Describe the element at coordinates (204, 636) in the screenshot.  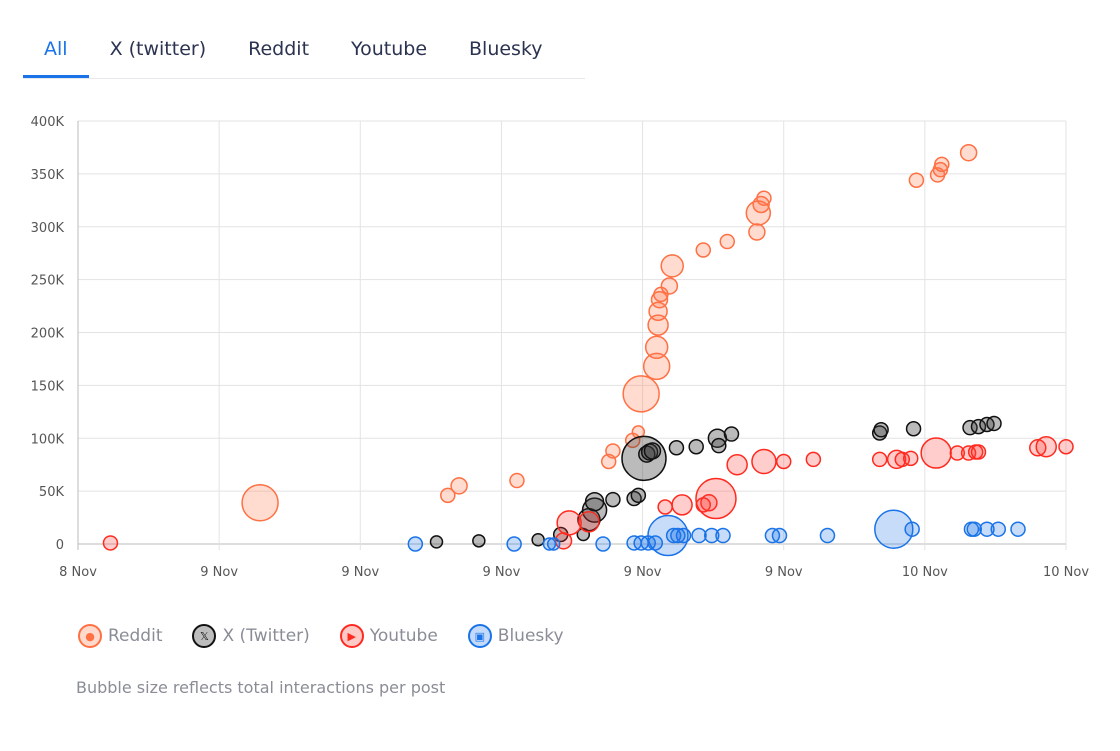
I see `x-logo-icon: 𝕏` at that location.